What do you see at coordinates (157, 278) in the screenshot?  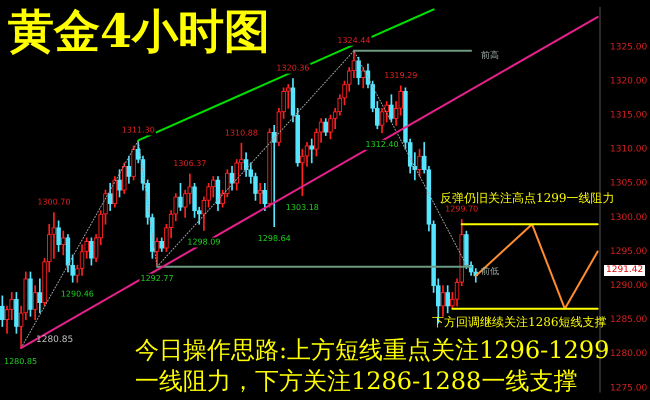 I see `annotation: 1292.77` at bounding box center [157, 278].